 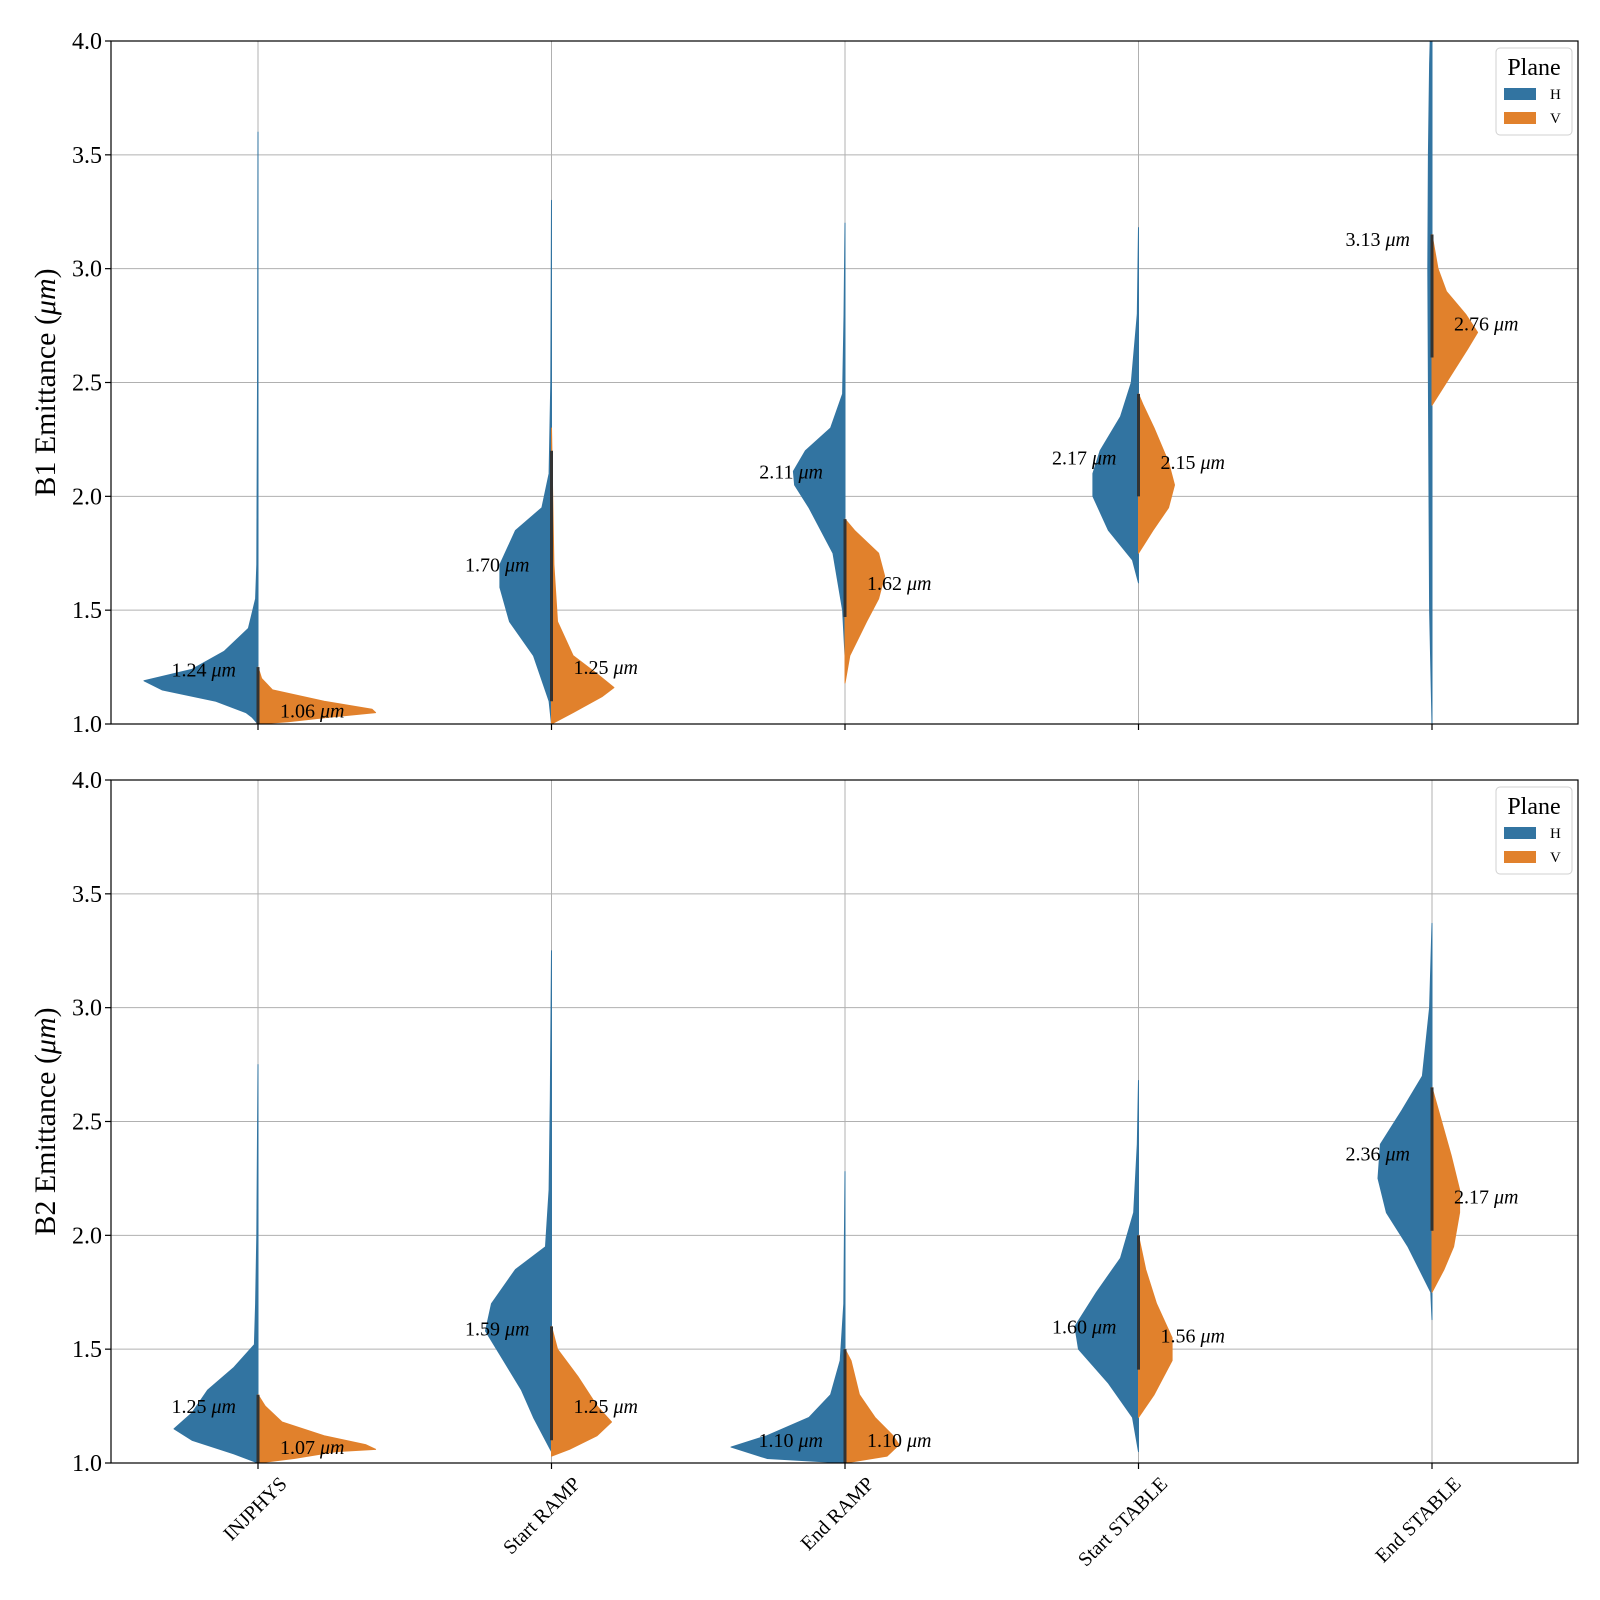 I want to click on annotation-h-median: 1.24 μm, so click(x=204, y=670).